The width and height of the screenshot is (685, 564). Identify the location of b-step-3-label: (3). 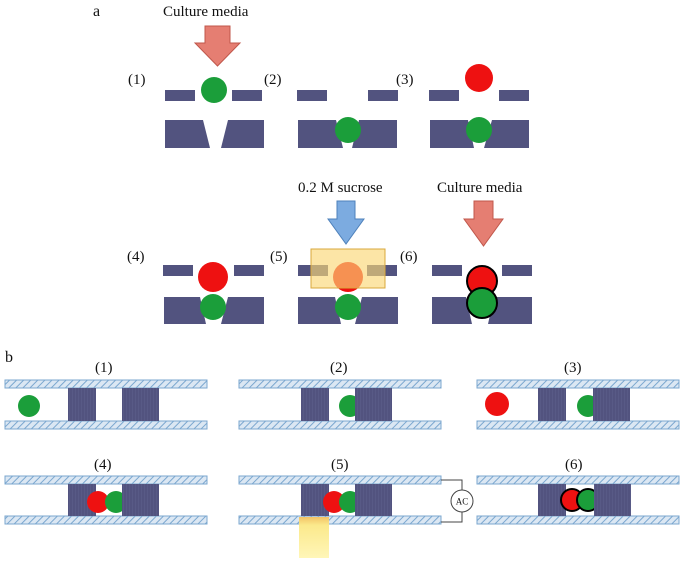
(573, 368).